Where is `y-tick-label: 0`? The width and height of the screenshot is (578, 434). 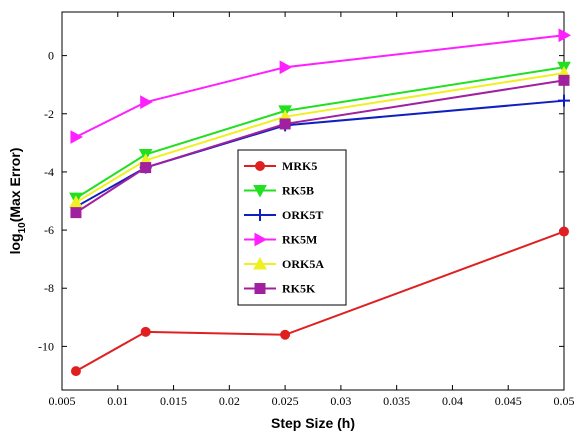 y-tick-label: 0 is located at coordinates (51, 56).